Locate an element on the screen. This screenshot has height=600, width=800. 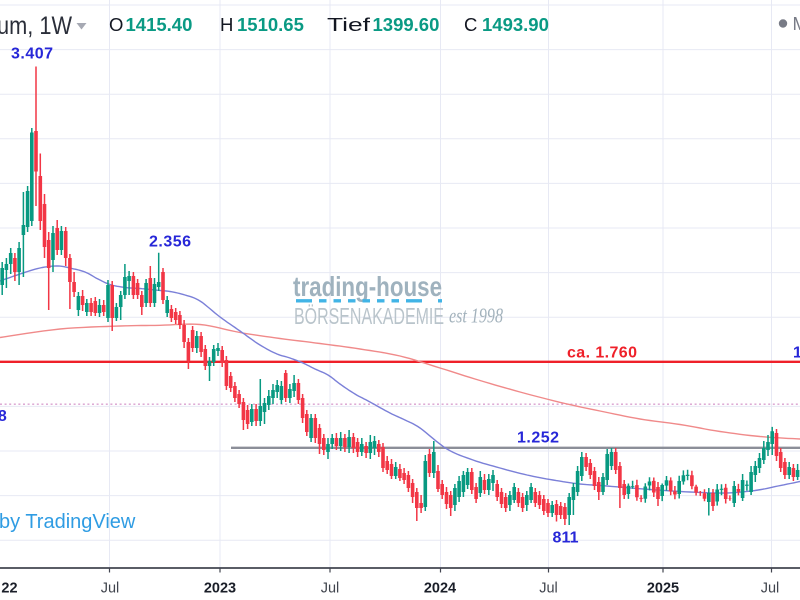
svg-text: 1399.60 is located at coordinates (406, 24).